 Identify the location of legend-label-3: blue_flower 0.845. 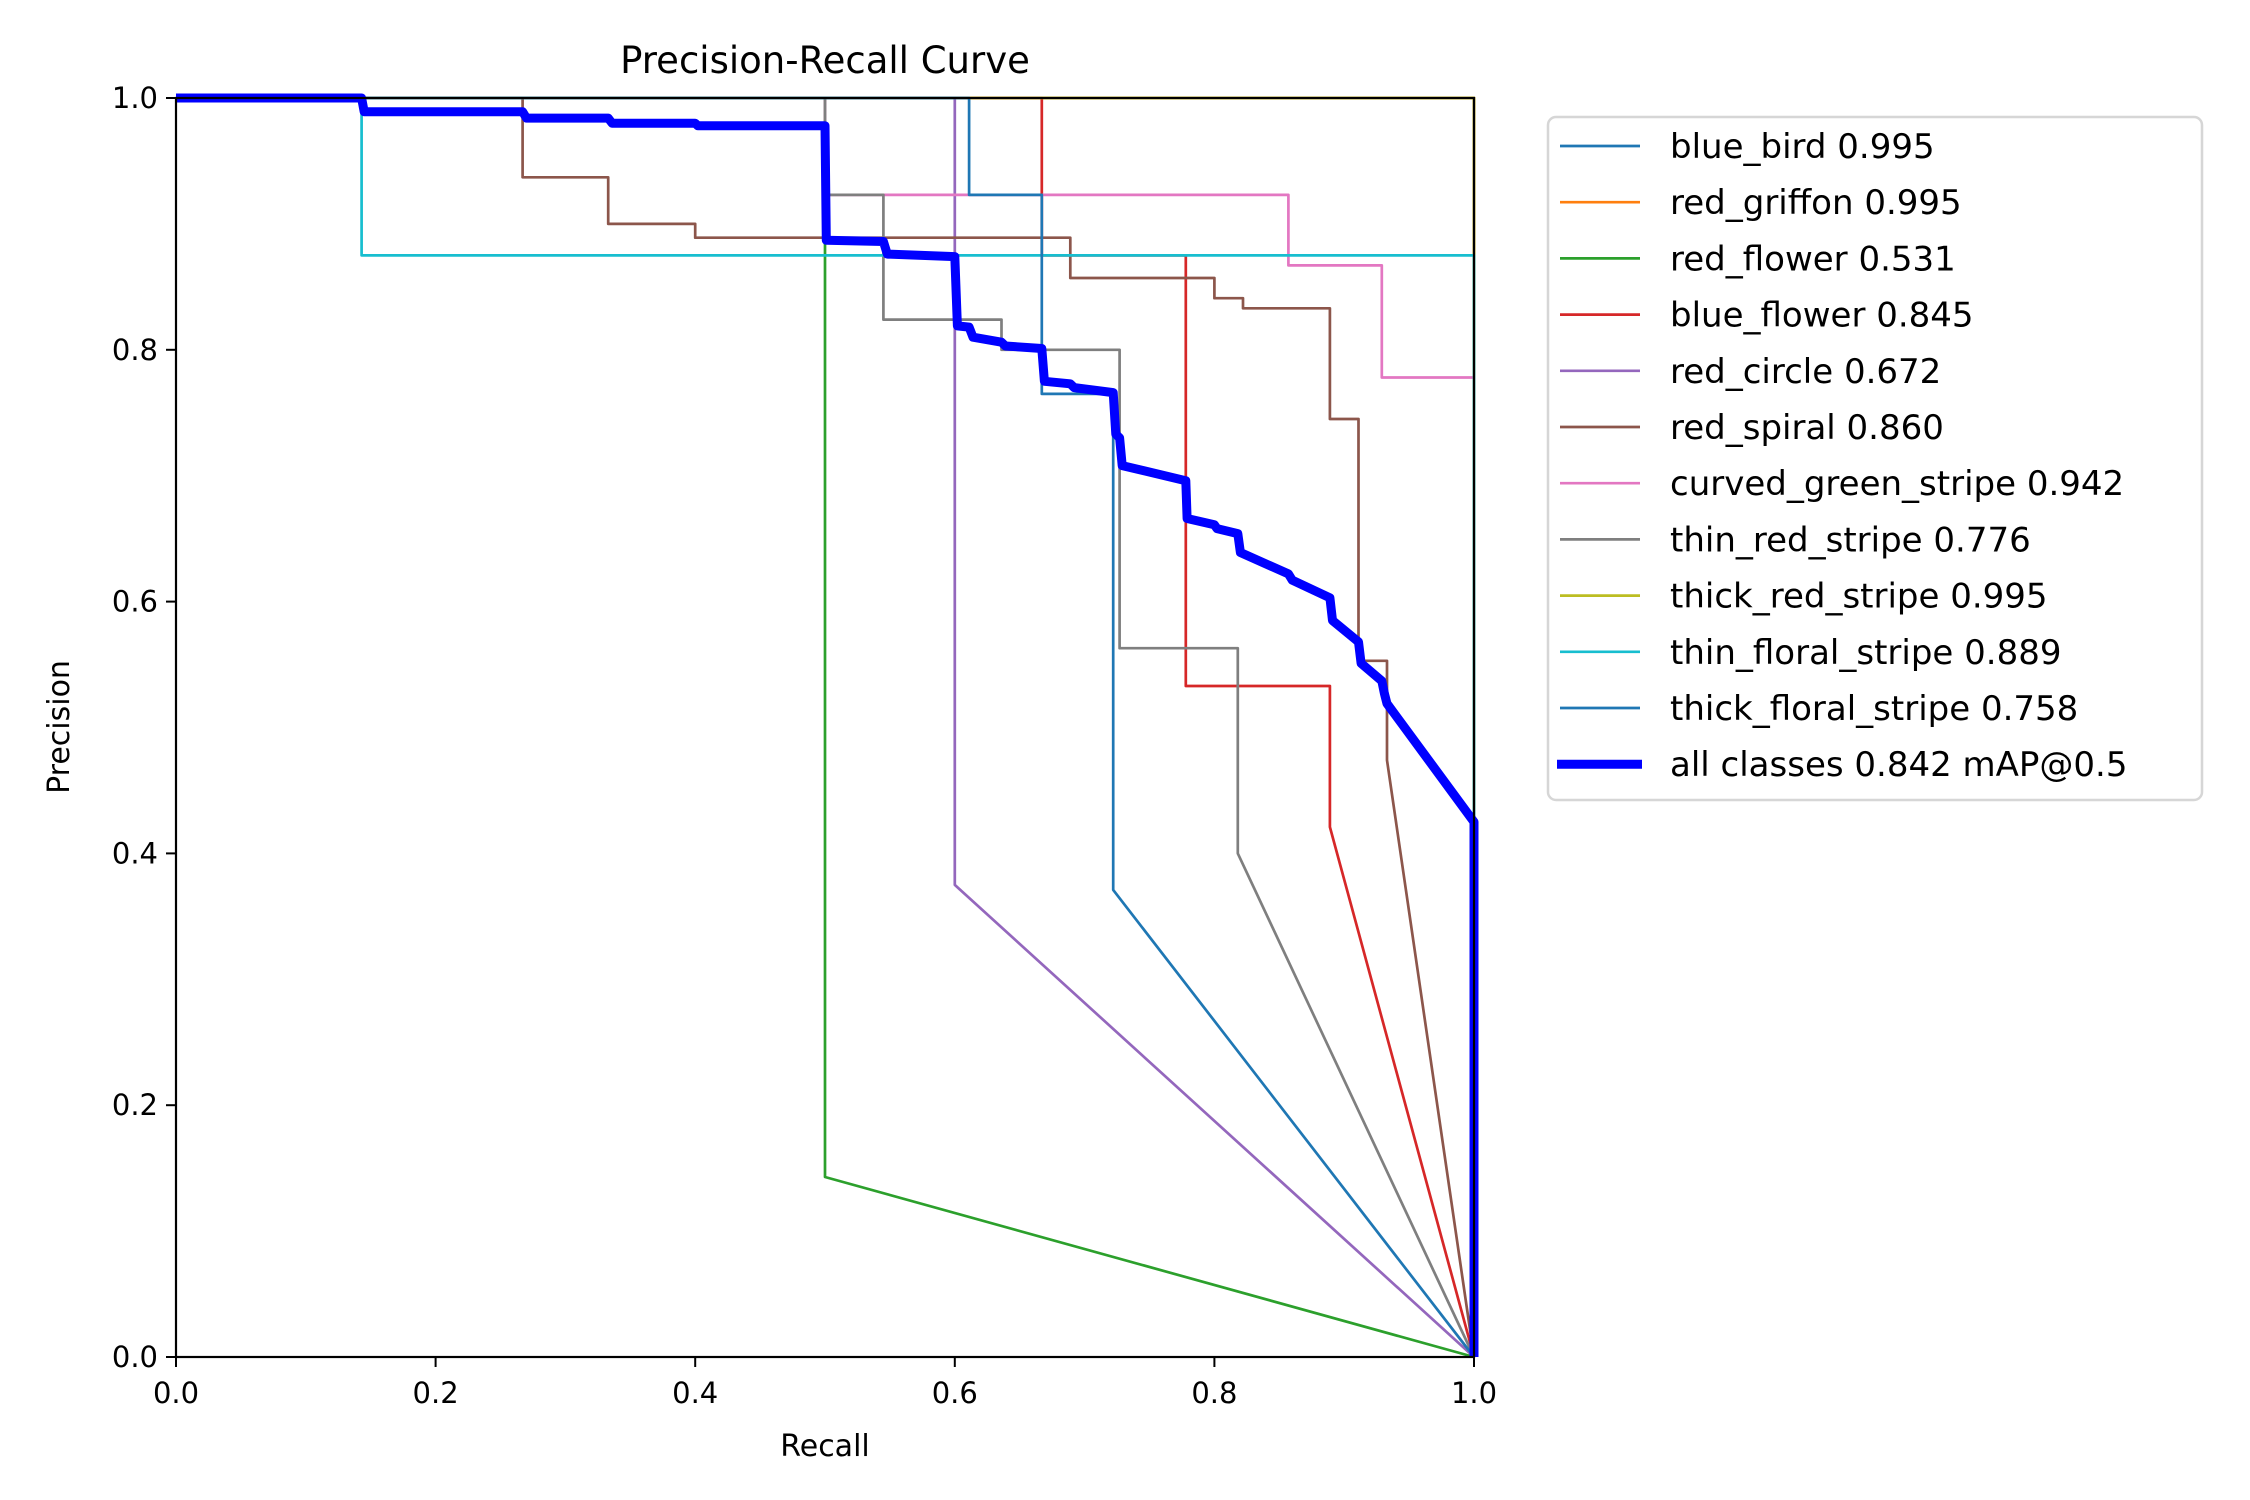
(1822, 316).